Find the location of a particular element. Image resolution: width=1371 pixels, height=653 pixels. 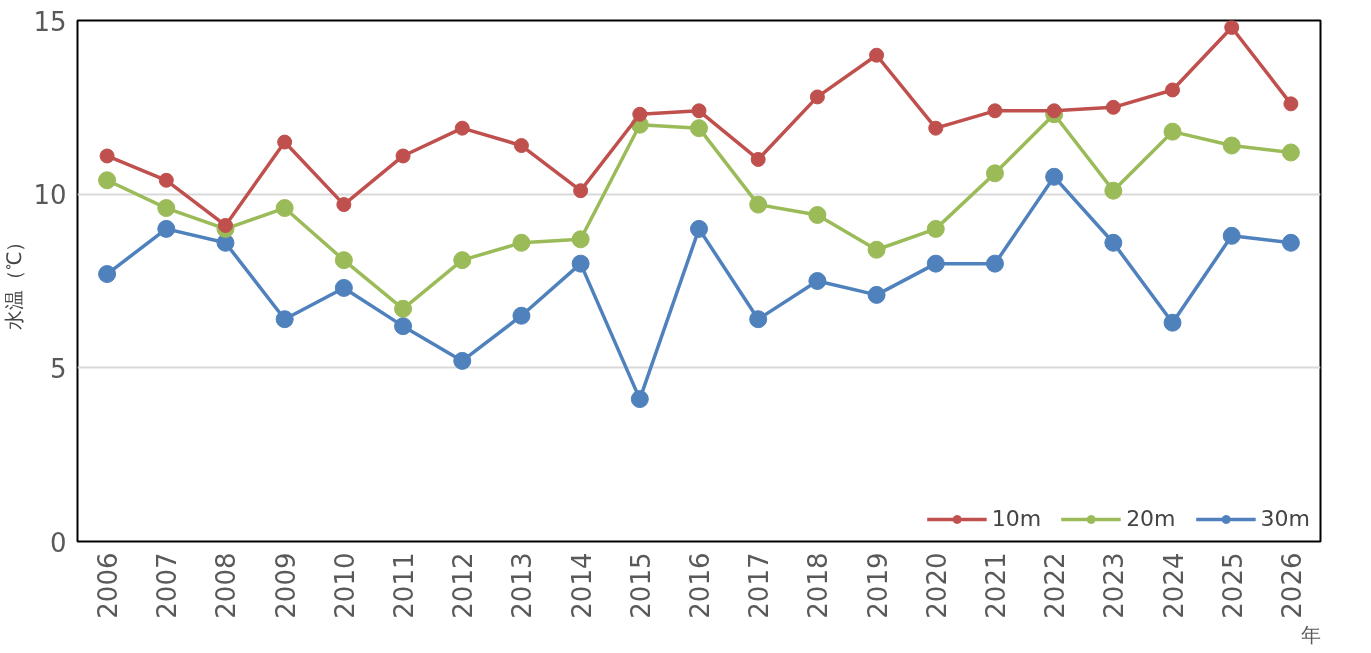

x-tick-label: 2009 is located at coordinates (285, 585).